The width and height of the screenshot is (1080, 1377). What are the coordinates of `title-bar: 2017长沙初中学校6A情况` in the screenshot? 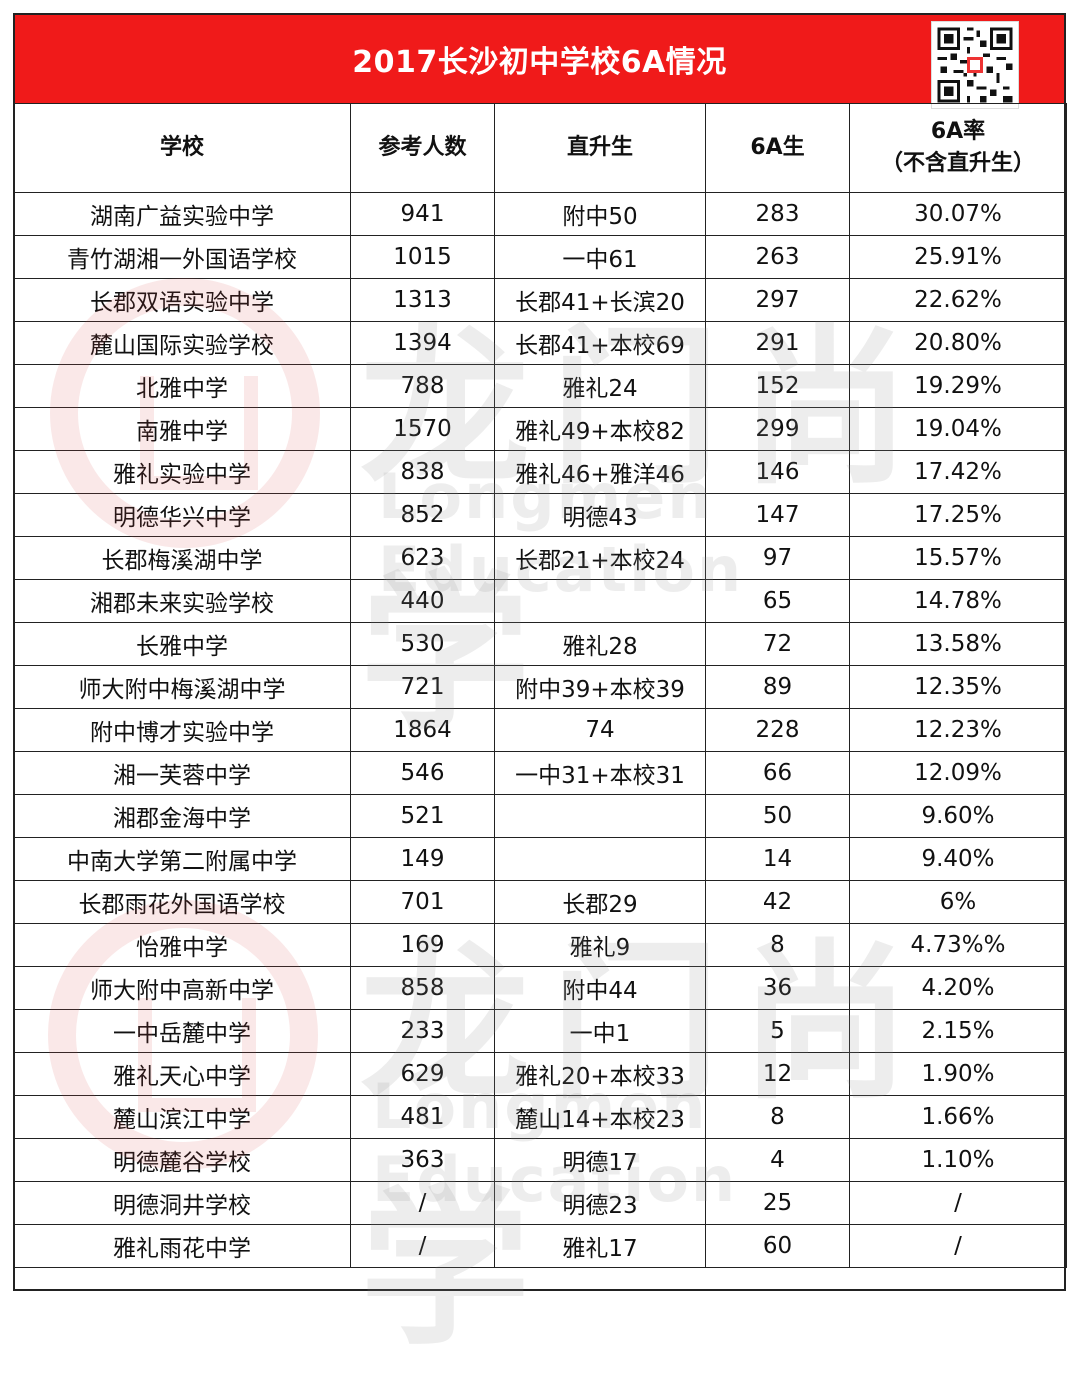 It's located at (539, 59).